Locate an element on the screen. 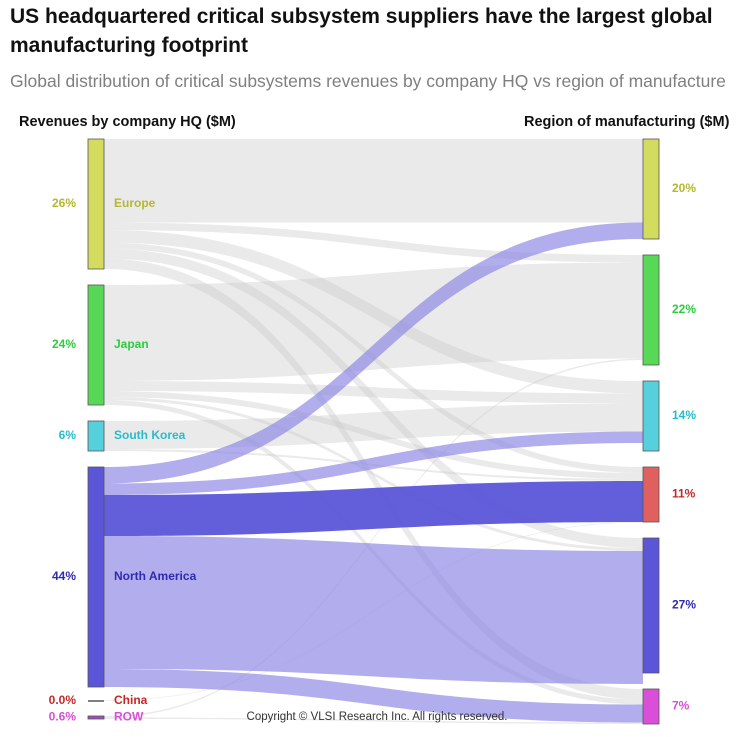 Image resolution: width=754 pixels, height=737 pixels. flow-japan-to-north-america is located at coordinates (373, 474).